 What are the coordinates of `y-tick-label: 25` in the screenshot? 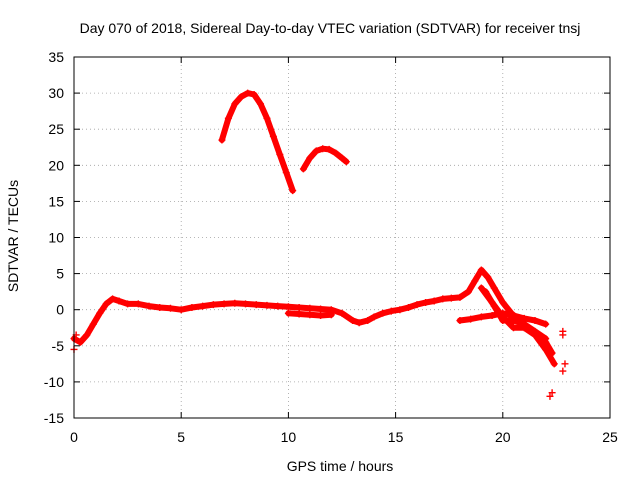 It's located at (56, 129).